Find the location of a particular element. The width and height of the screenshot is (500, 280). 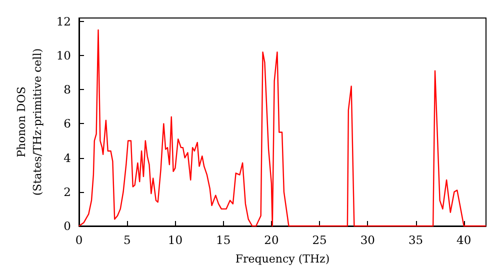

x-tick-label: 0 is located at coordinates (79, 240).